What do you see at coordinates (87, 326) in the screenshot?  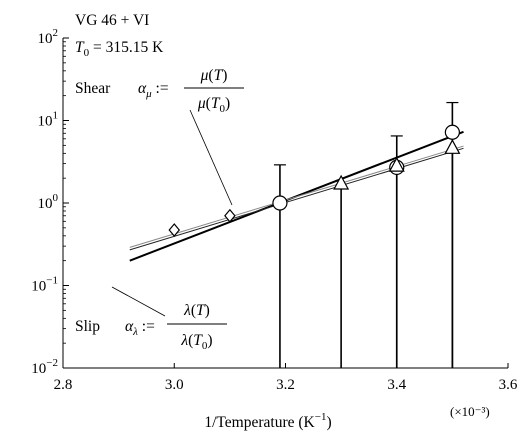 I see `slip-label: Slip` at bounding box center [87, 326].